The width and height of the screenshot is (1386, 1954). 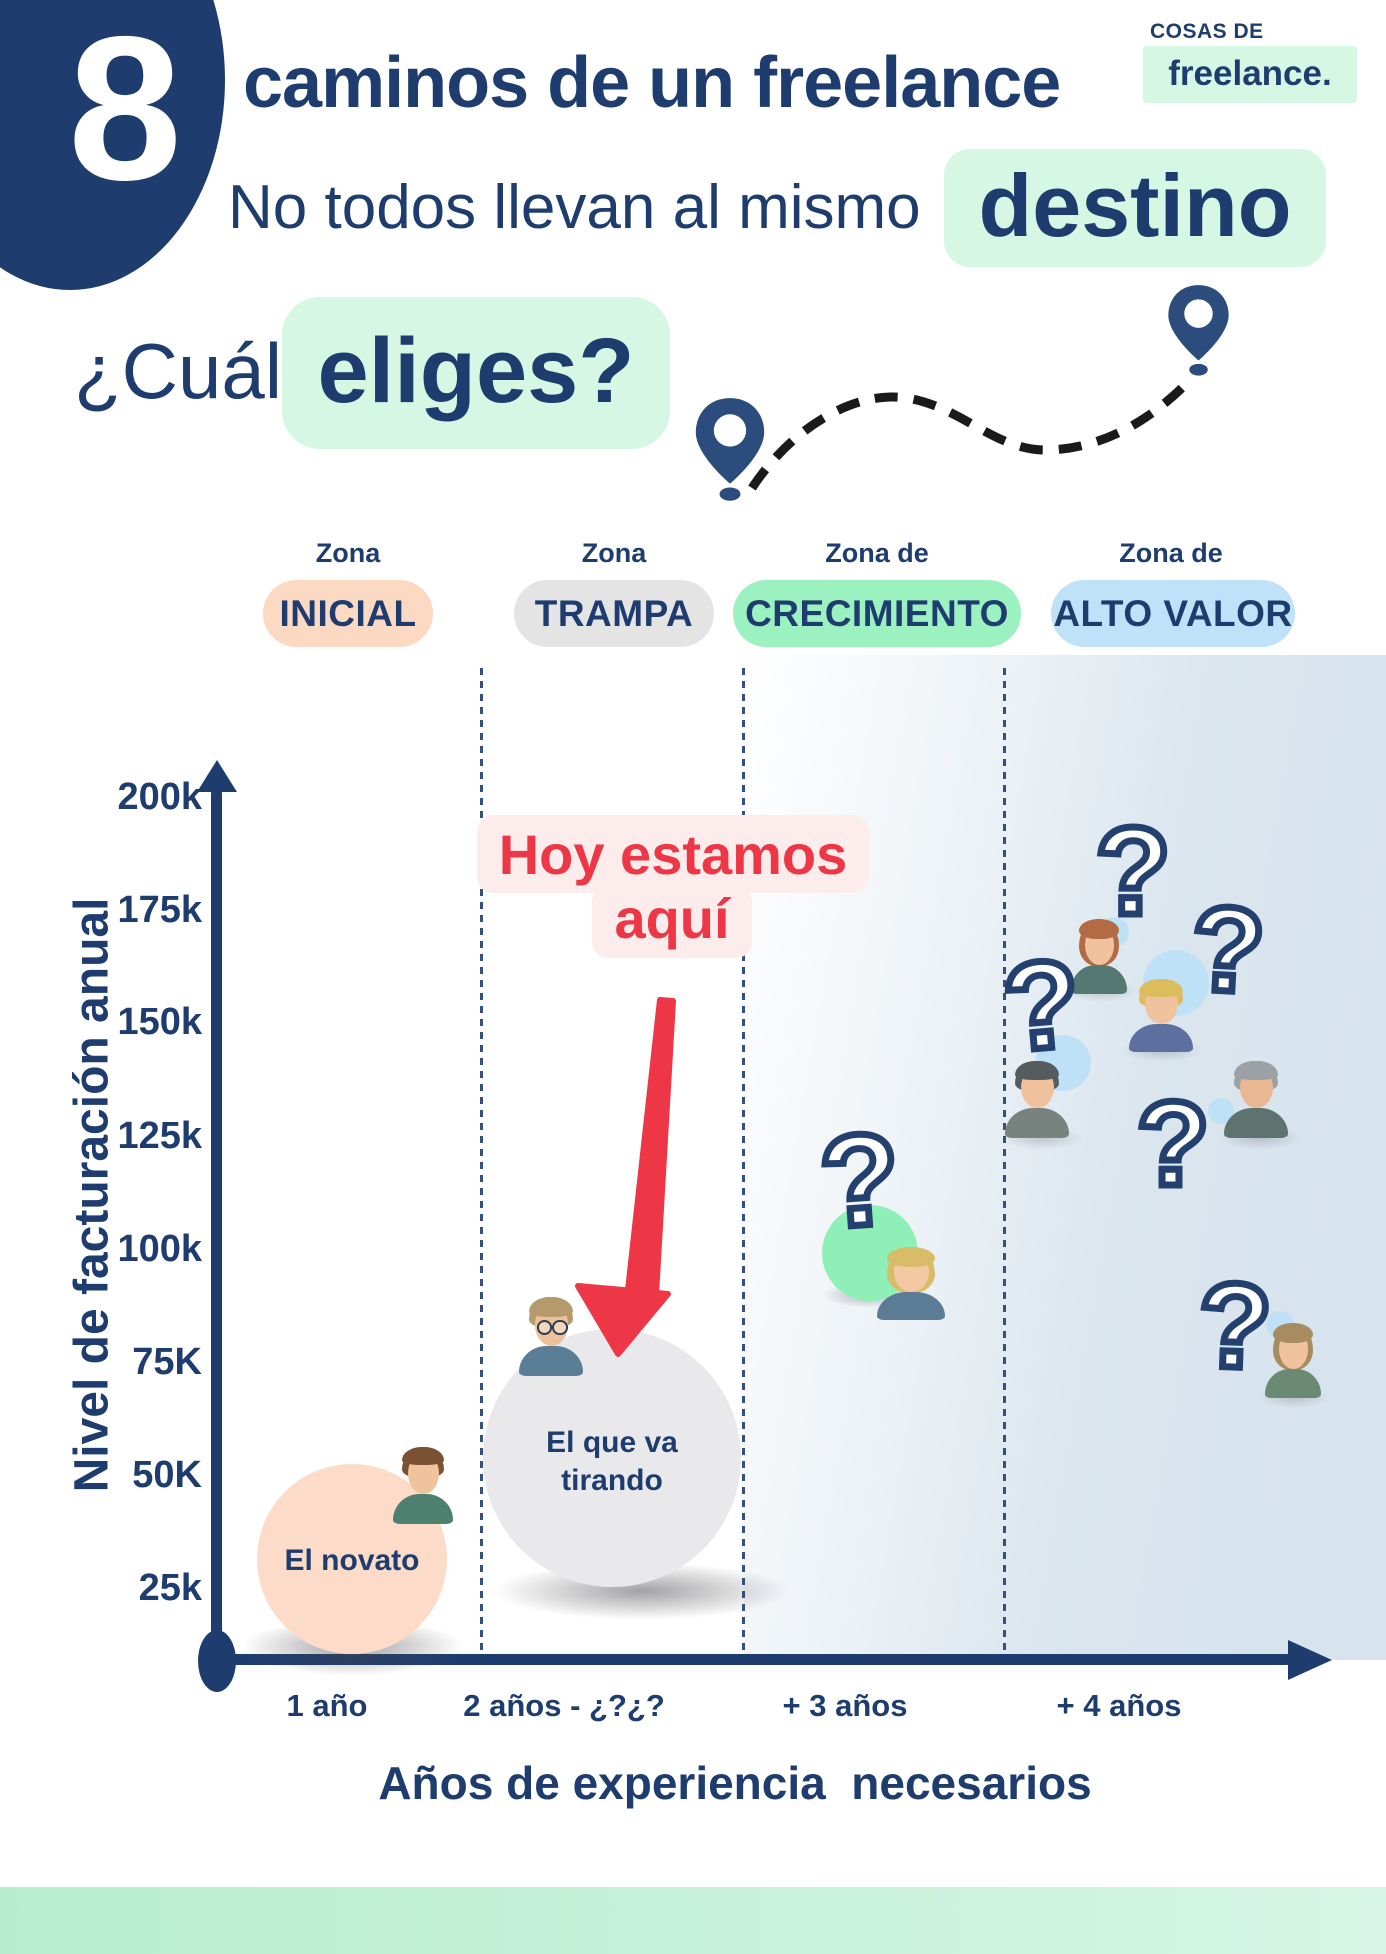 I want to click on brand-tagline: COSAS DE, so click(x=1207, y=31).